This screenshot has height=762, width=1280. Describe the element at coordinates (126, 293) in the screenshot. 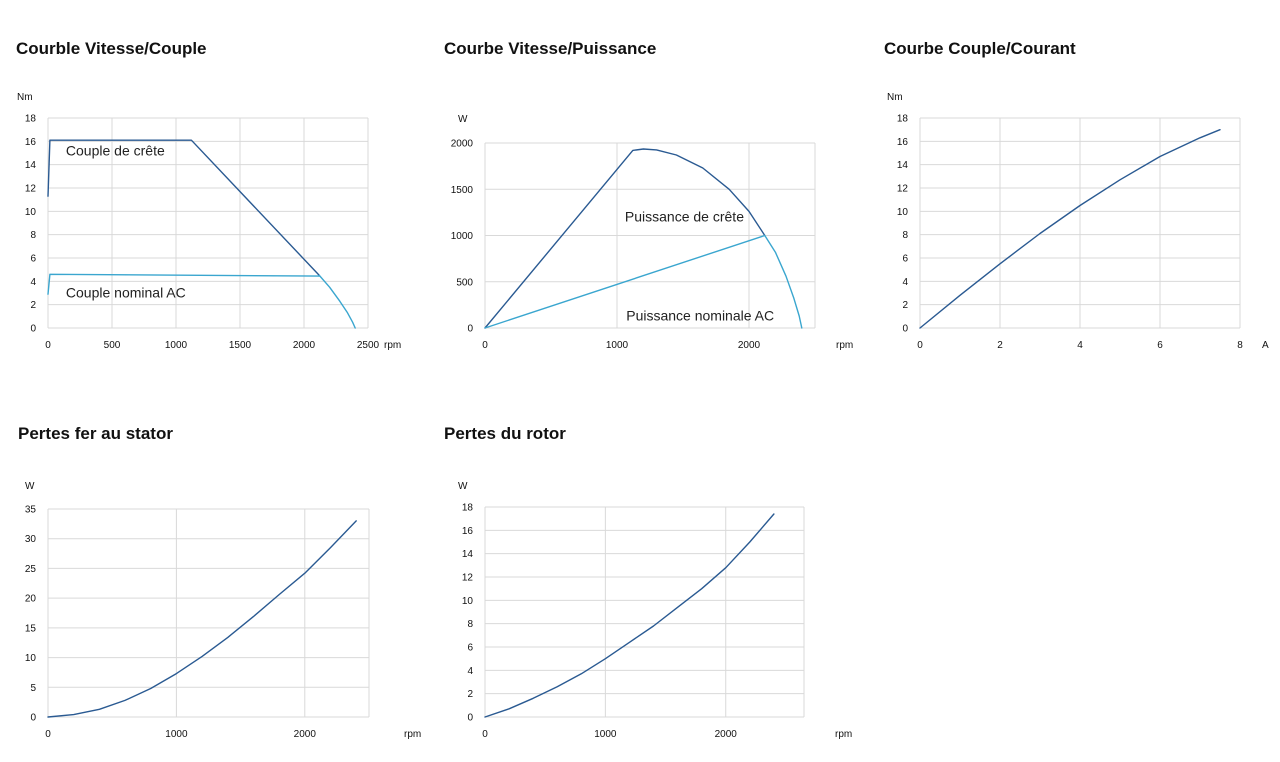

I see `annotation-label: Couple nominal AC` at that location.